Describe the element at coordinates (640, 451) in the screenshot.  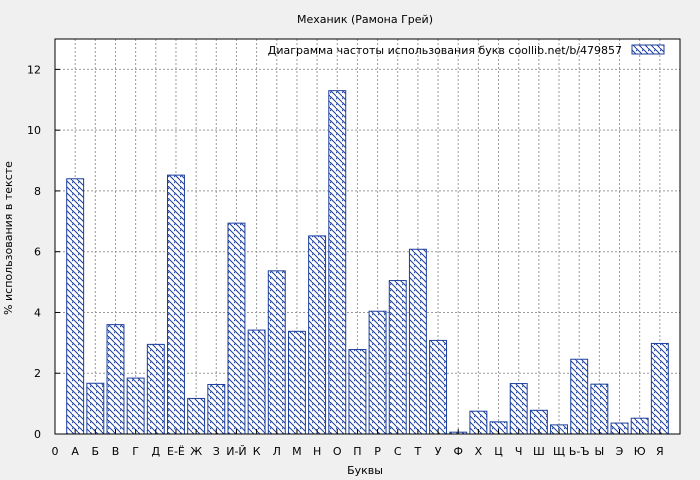
I see `x-tick-label: Ю` at that location.